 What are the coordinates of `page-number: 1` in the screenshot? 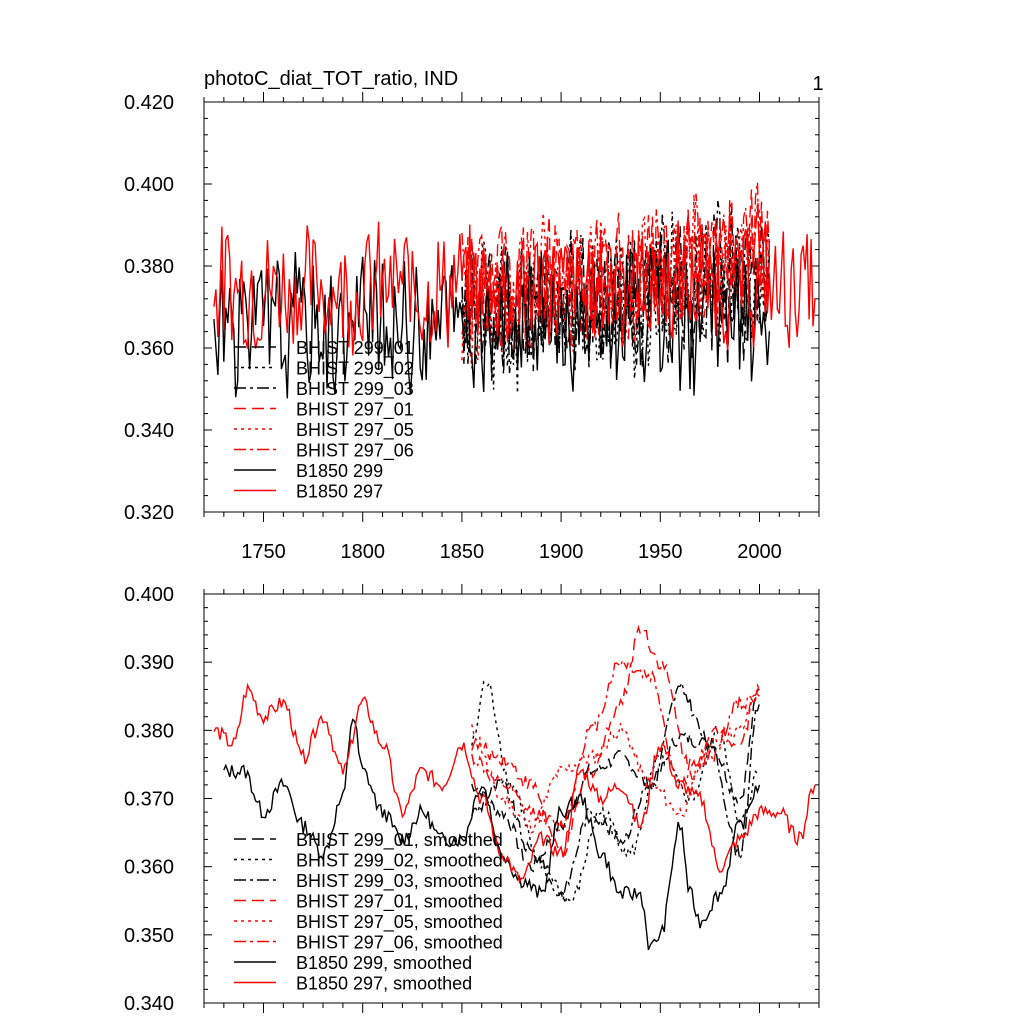 It's located at (817, 84).